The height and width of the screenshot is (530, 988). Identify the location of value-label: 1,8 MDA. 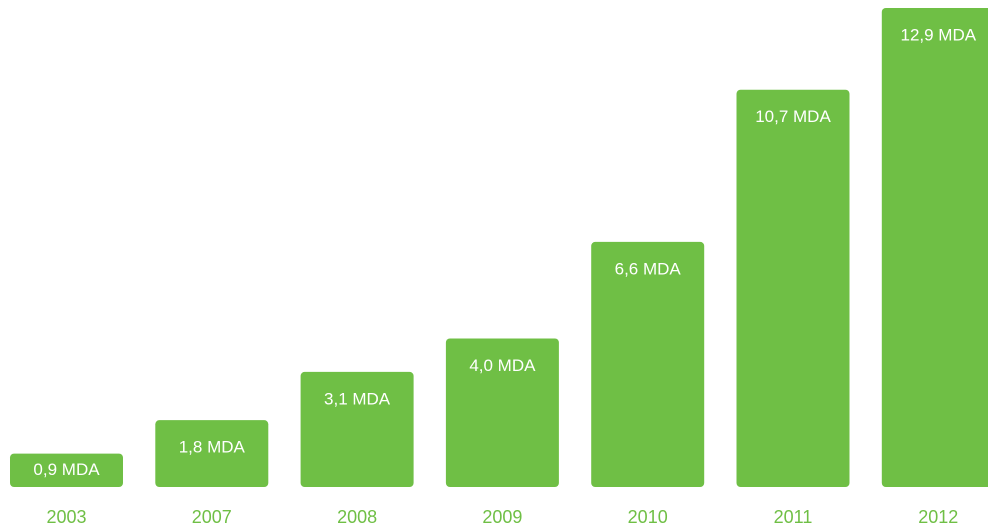
(212, 447).